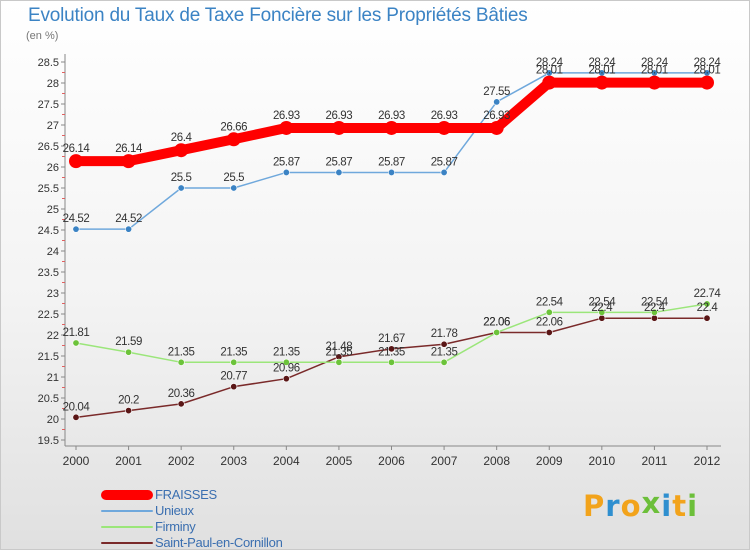 The width and height of the screenshot is (750, 550). What do you see at coordinates (339, 347) in the screenshot?
I see `data-label: 21.48` at bounding box center [339, 347].